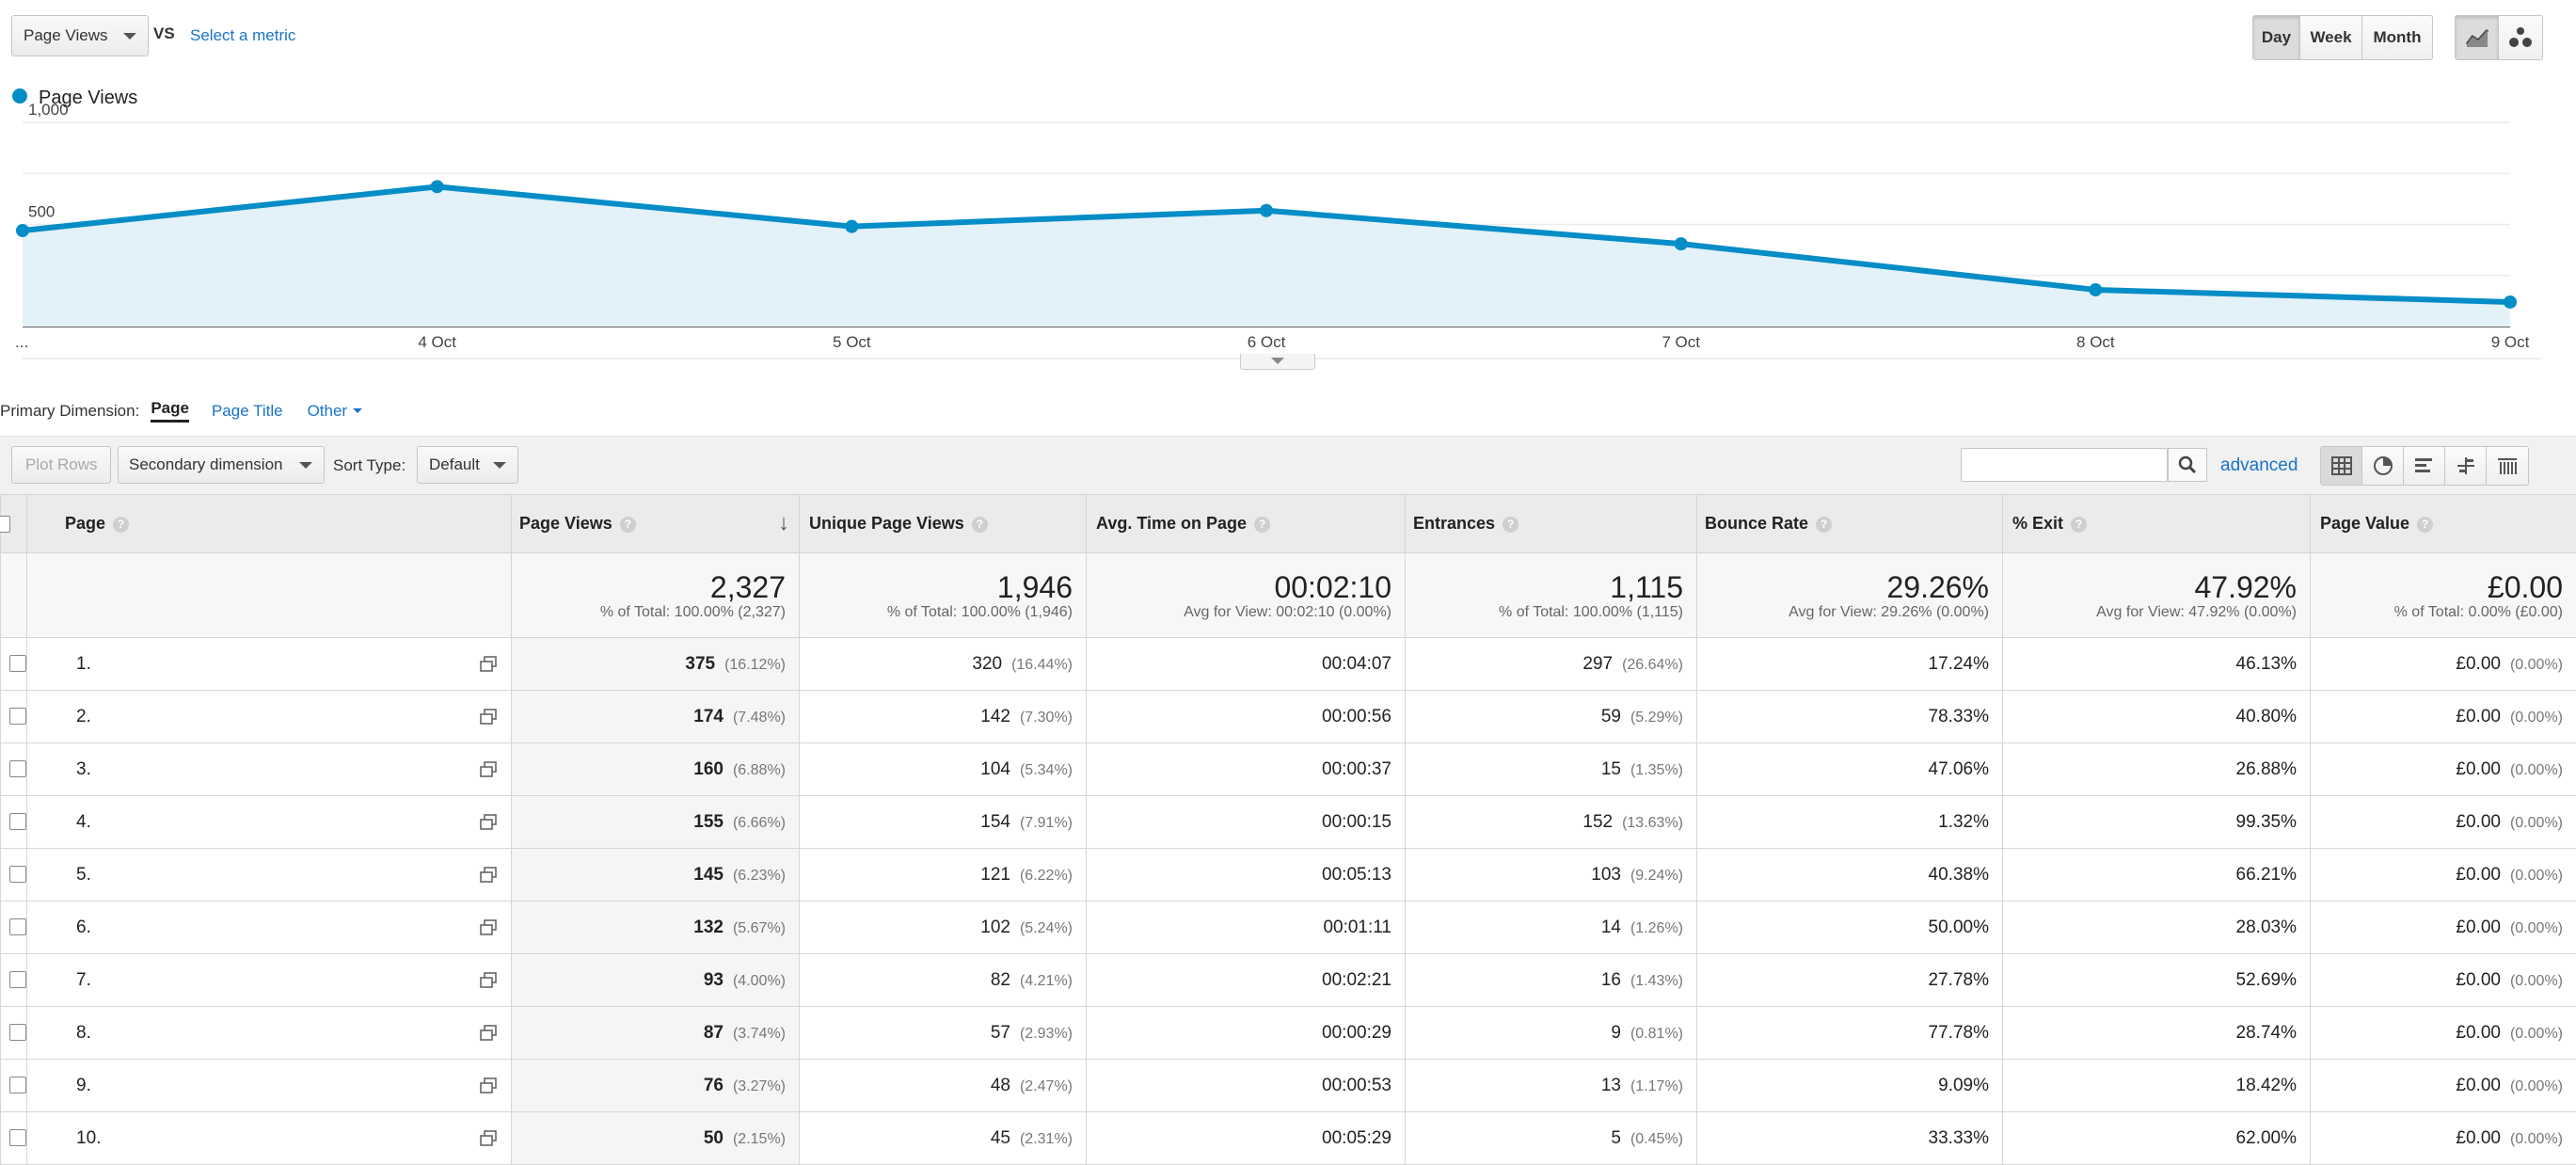 The height and width of the screenshot is (1165, 2576). What do you see at coordinates (760, 1139) in the screenshot?
I see `page-views-pct: (2.15%)` at bounding box center [760, 1139].